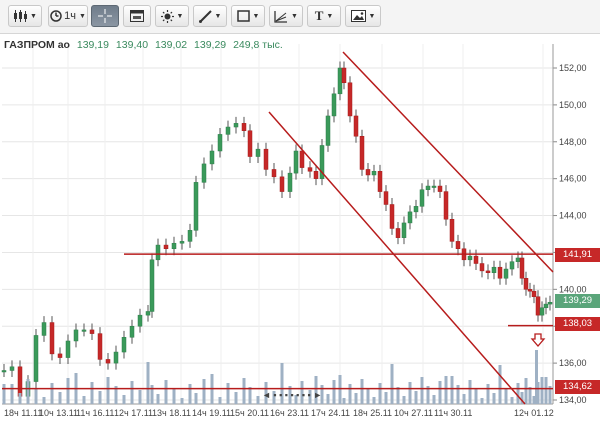  I want to click on price-tick-label: 144,00, so click(573, 216).